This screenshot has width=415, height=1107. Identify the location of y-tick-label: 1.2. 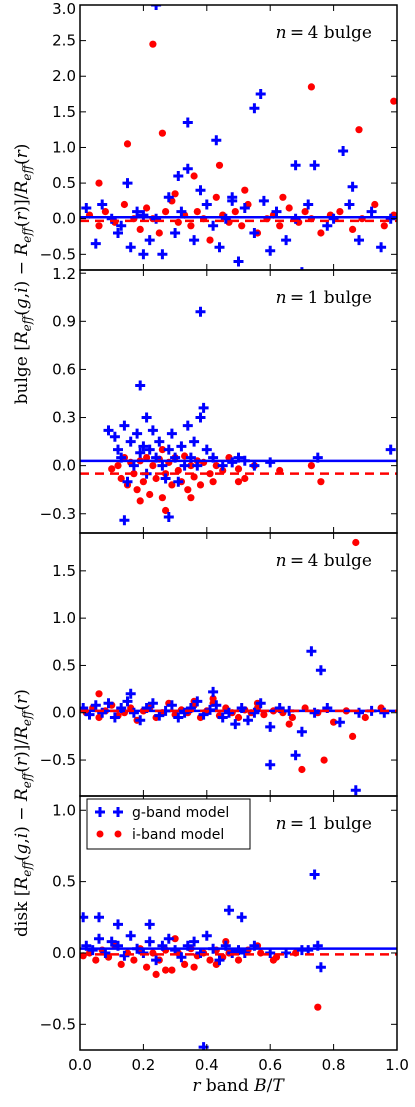
(64, 274).